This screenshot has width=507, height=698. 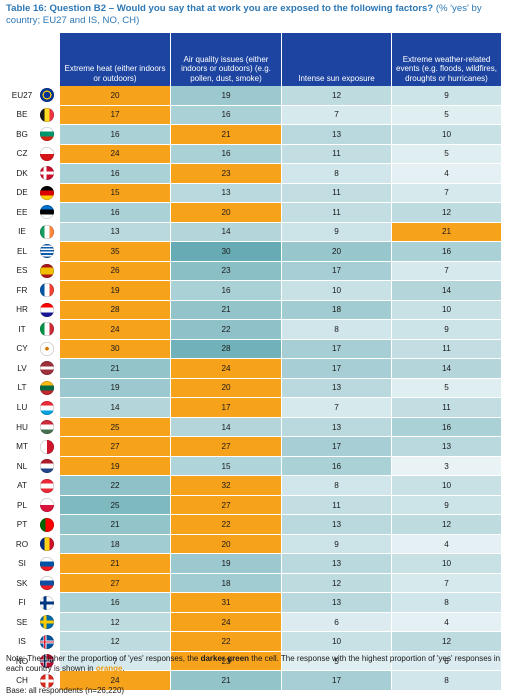 I want to click on table-row: LV 21 24 17 14, so click(x=252, y=369).